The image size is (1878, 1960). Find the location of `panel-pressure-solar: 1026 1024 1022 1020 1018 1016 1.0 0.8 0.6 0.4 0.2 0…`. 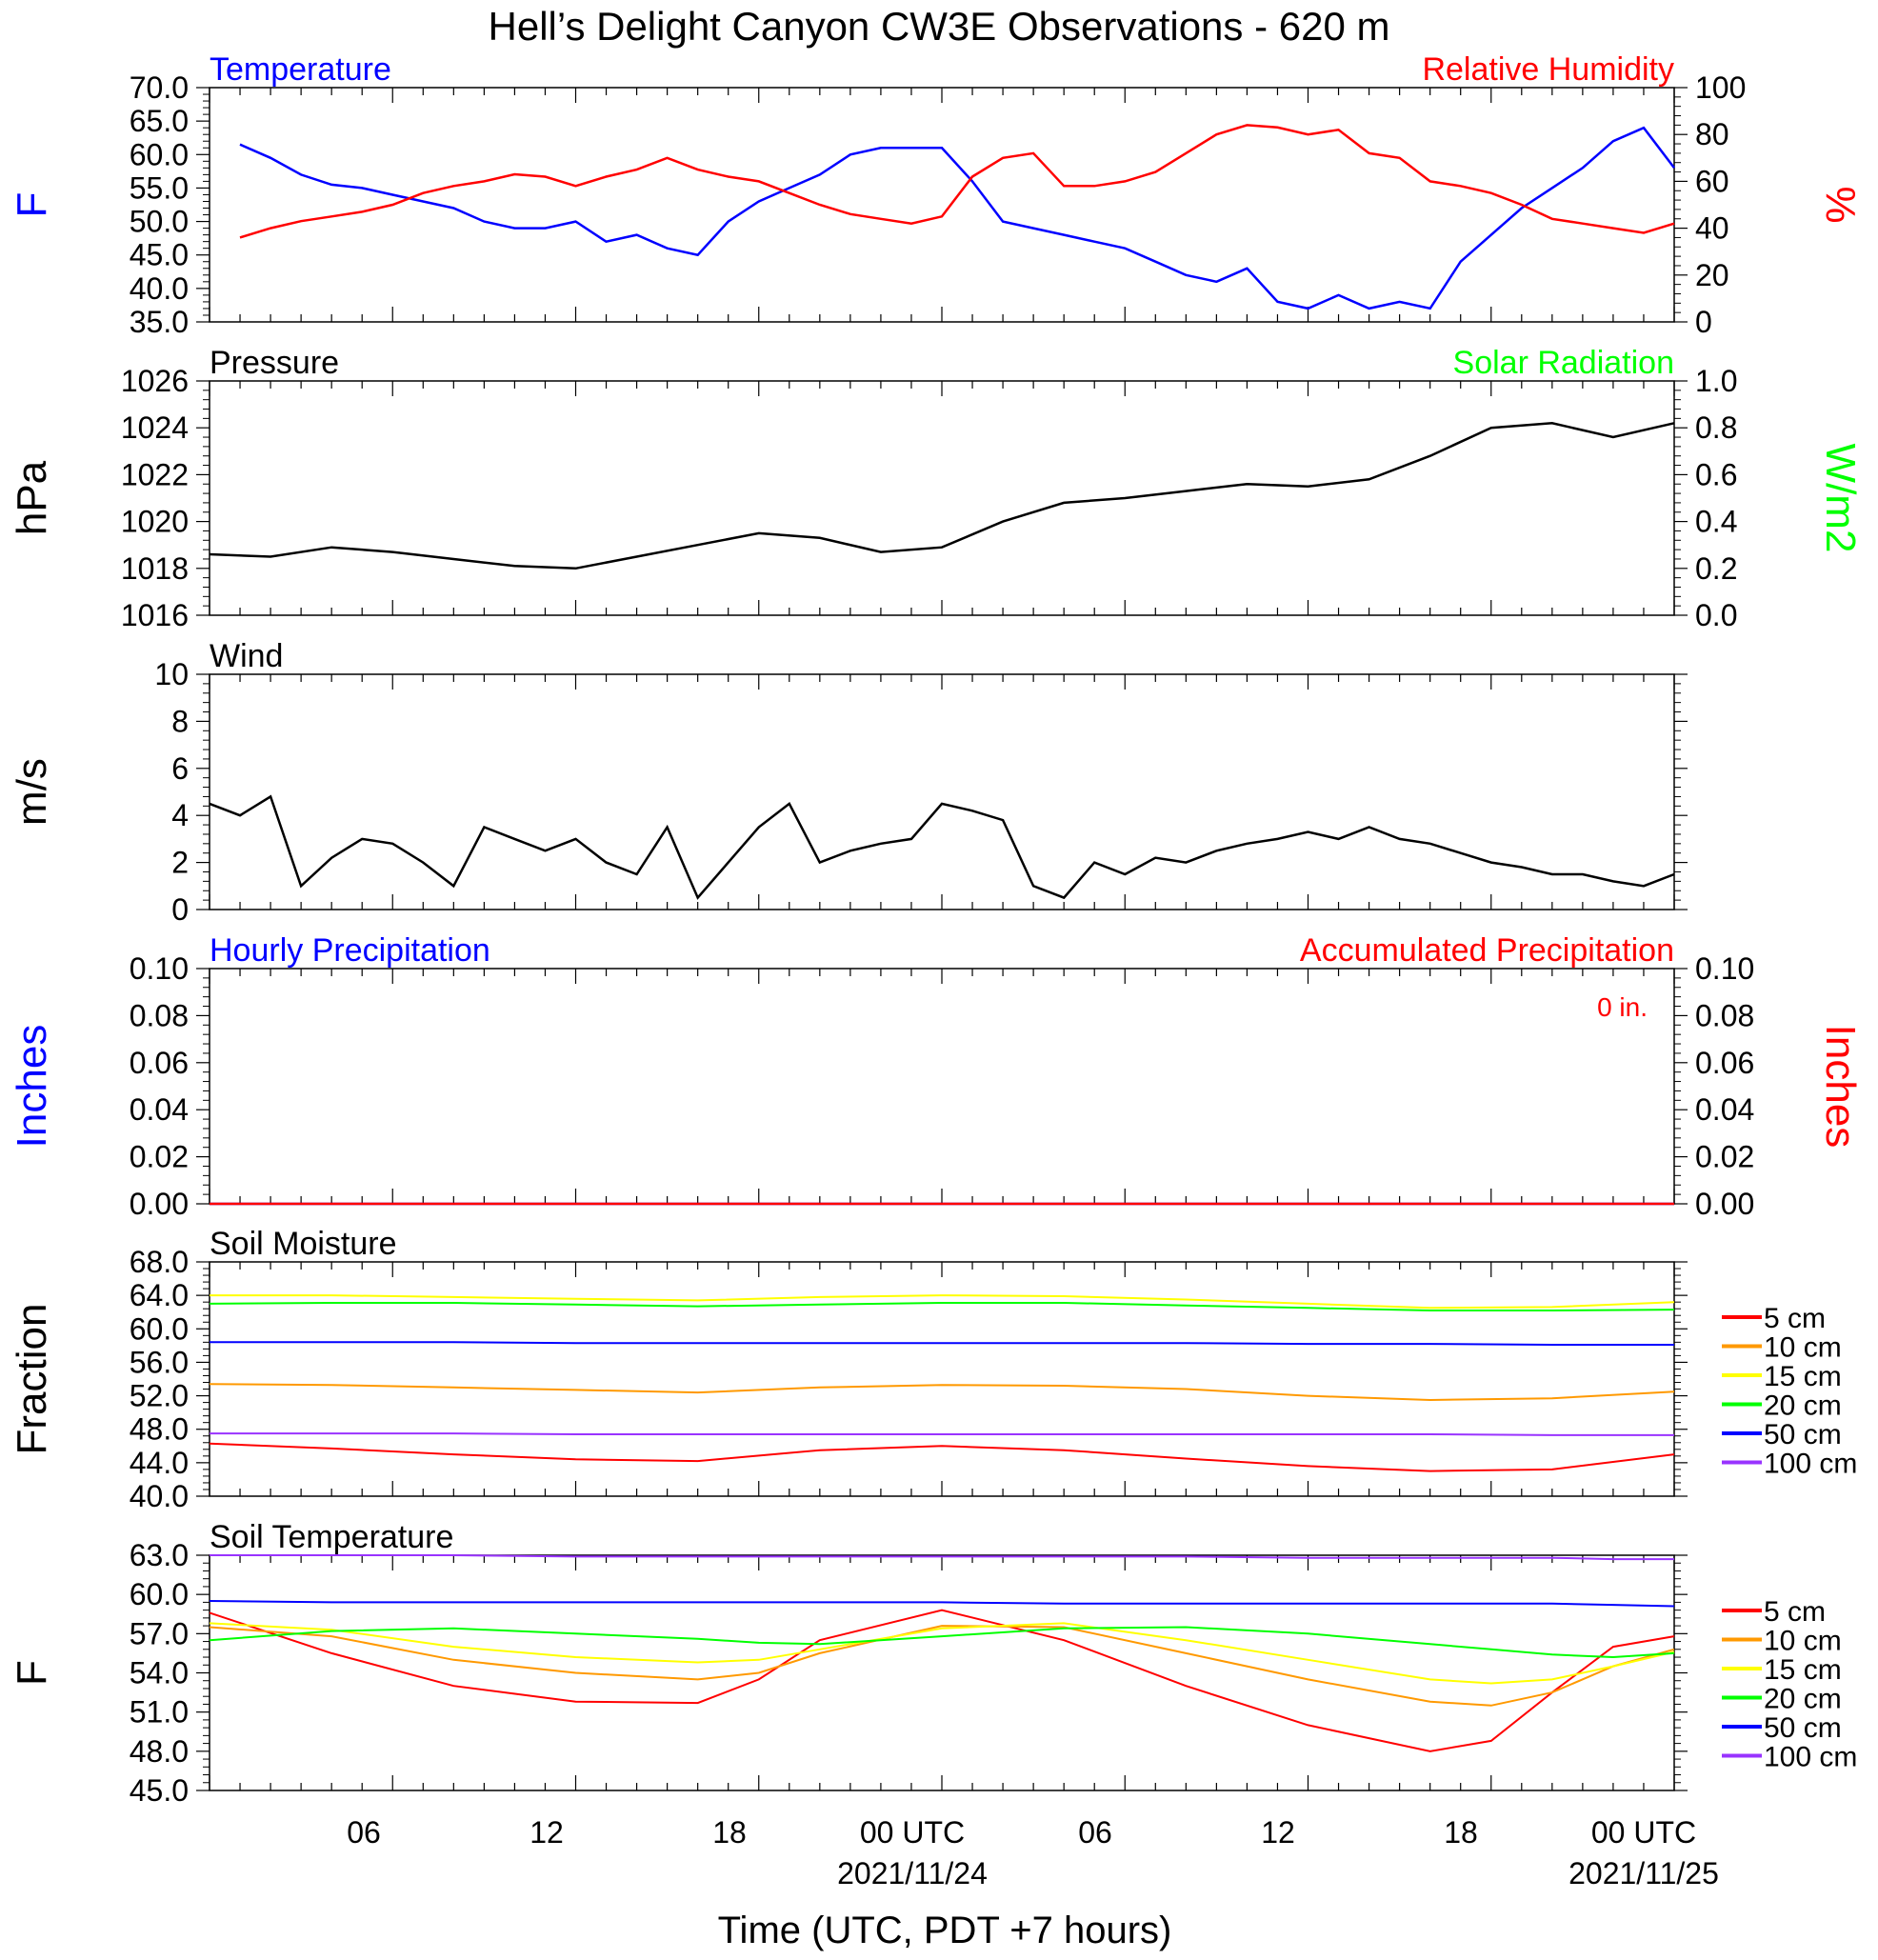

panel-pressure-solar: 1026 1024 1022 1020 1018 1016 1.0 0.8 0.6 0.4 0.2 0… is located at coordinates (936, 489).